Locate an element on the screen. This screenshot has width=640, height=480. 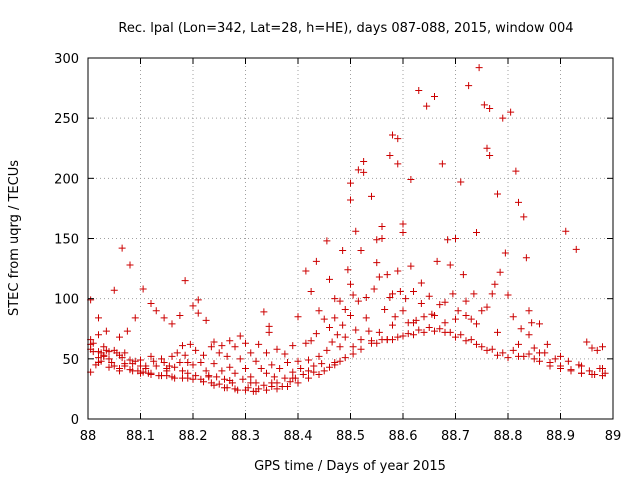
x-tick-label: 88.5 is located at coordinates (350, 436).